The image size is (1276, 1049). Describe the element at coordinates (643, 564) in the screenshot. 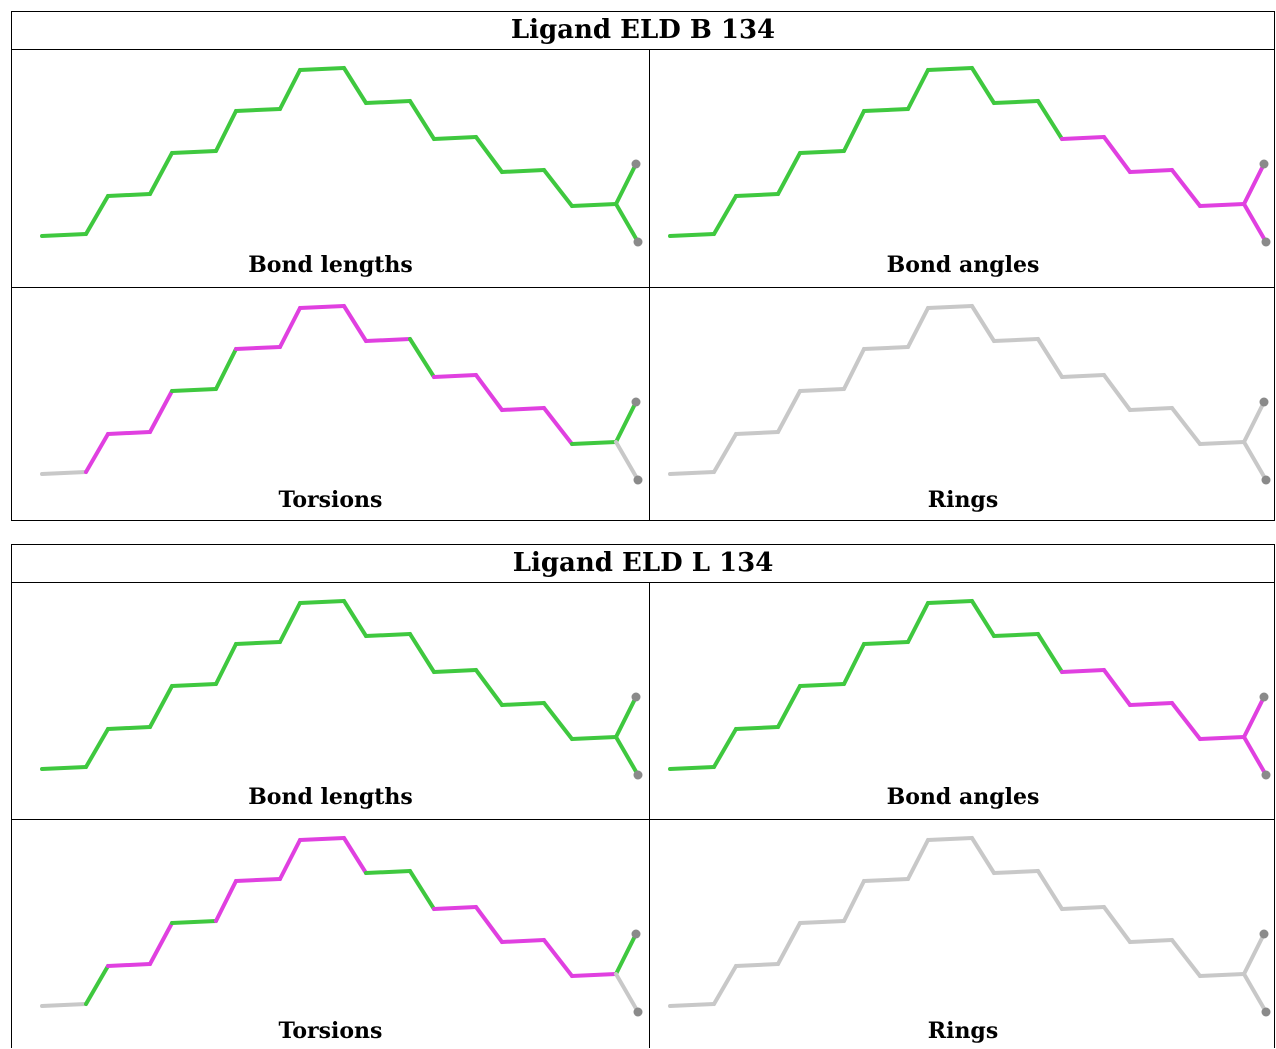

I see `panel-title: Ligand ELD L 134` at that location.